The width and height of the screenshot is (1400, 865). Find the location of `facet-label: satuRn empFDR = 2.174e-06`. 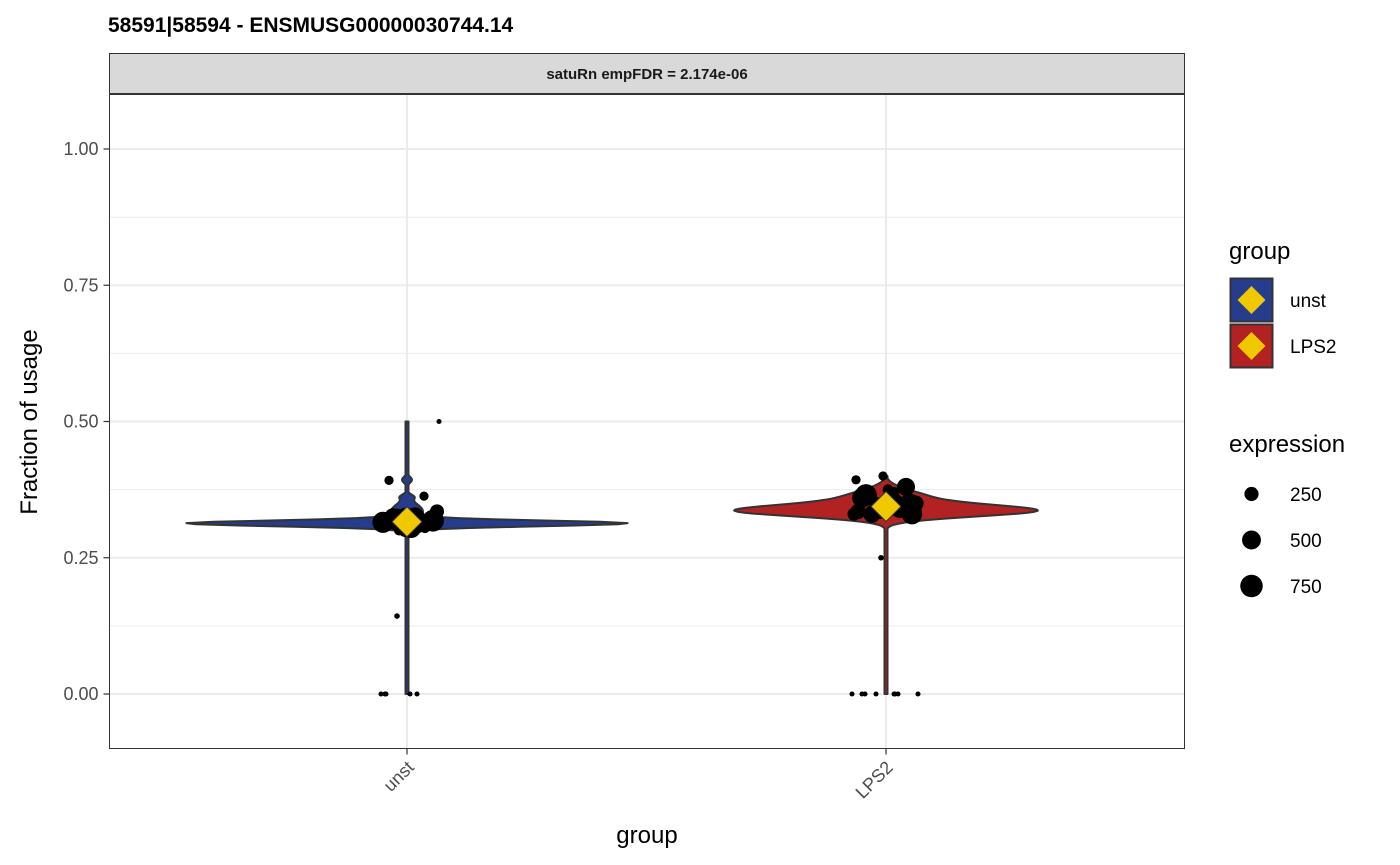

facet-label: satuRn empFDR = 2.174e-06 is located at coordinates (646, 74).